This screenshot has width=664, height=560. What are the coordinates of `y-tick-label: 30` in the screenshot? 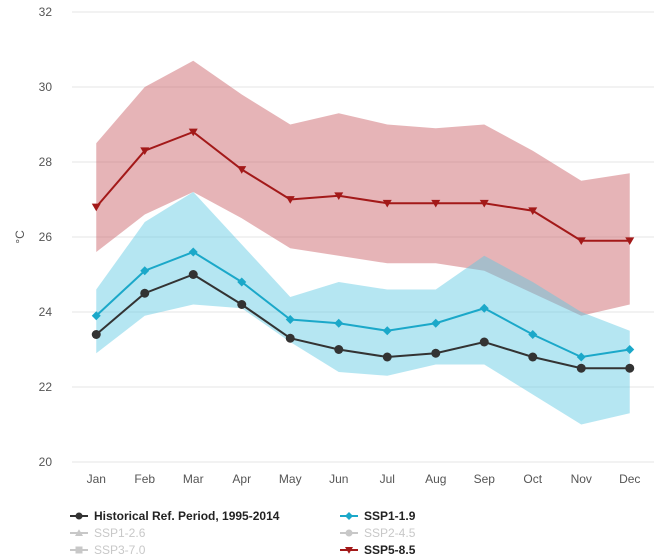 It's located at (46, 87).